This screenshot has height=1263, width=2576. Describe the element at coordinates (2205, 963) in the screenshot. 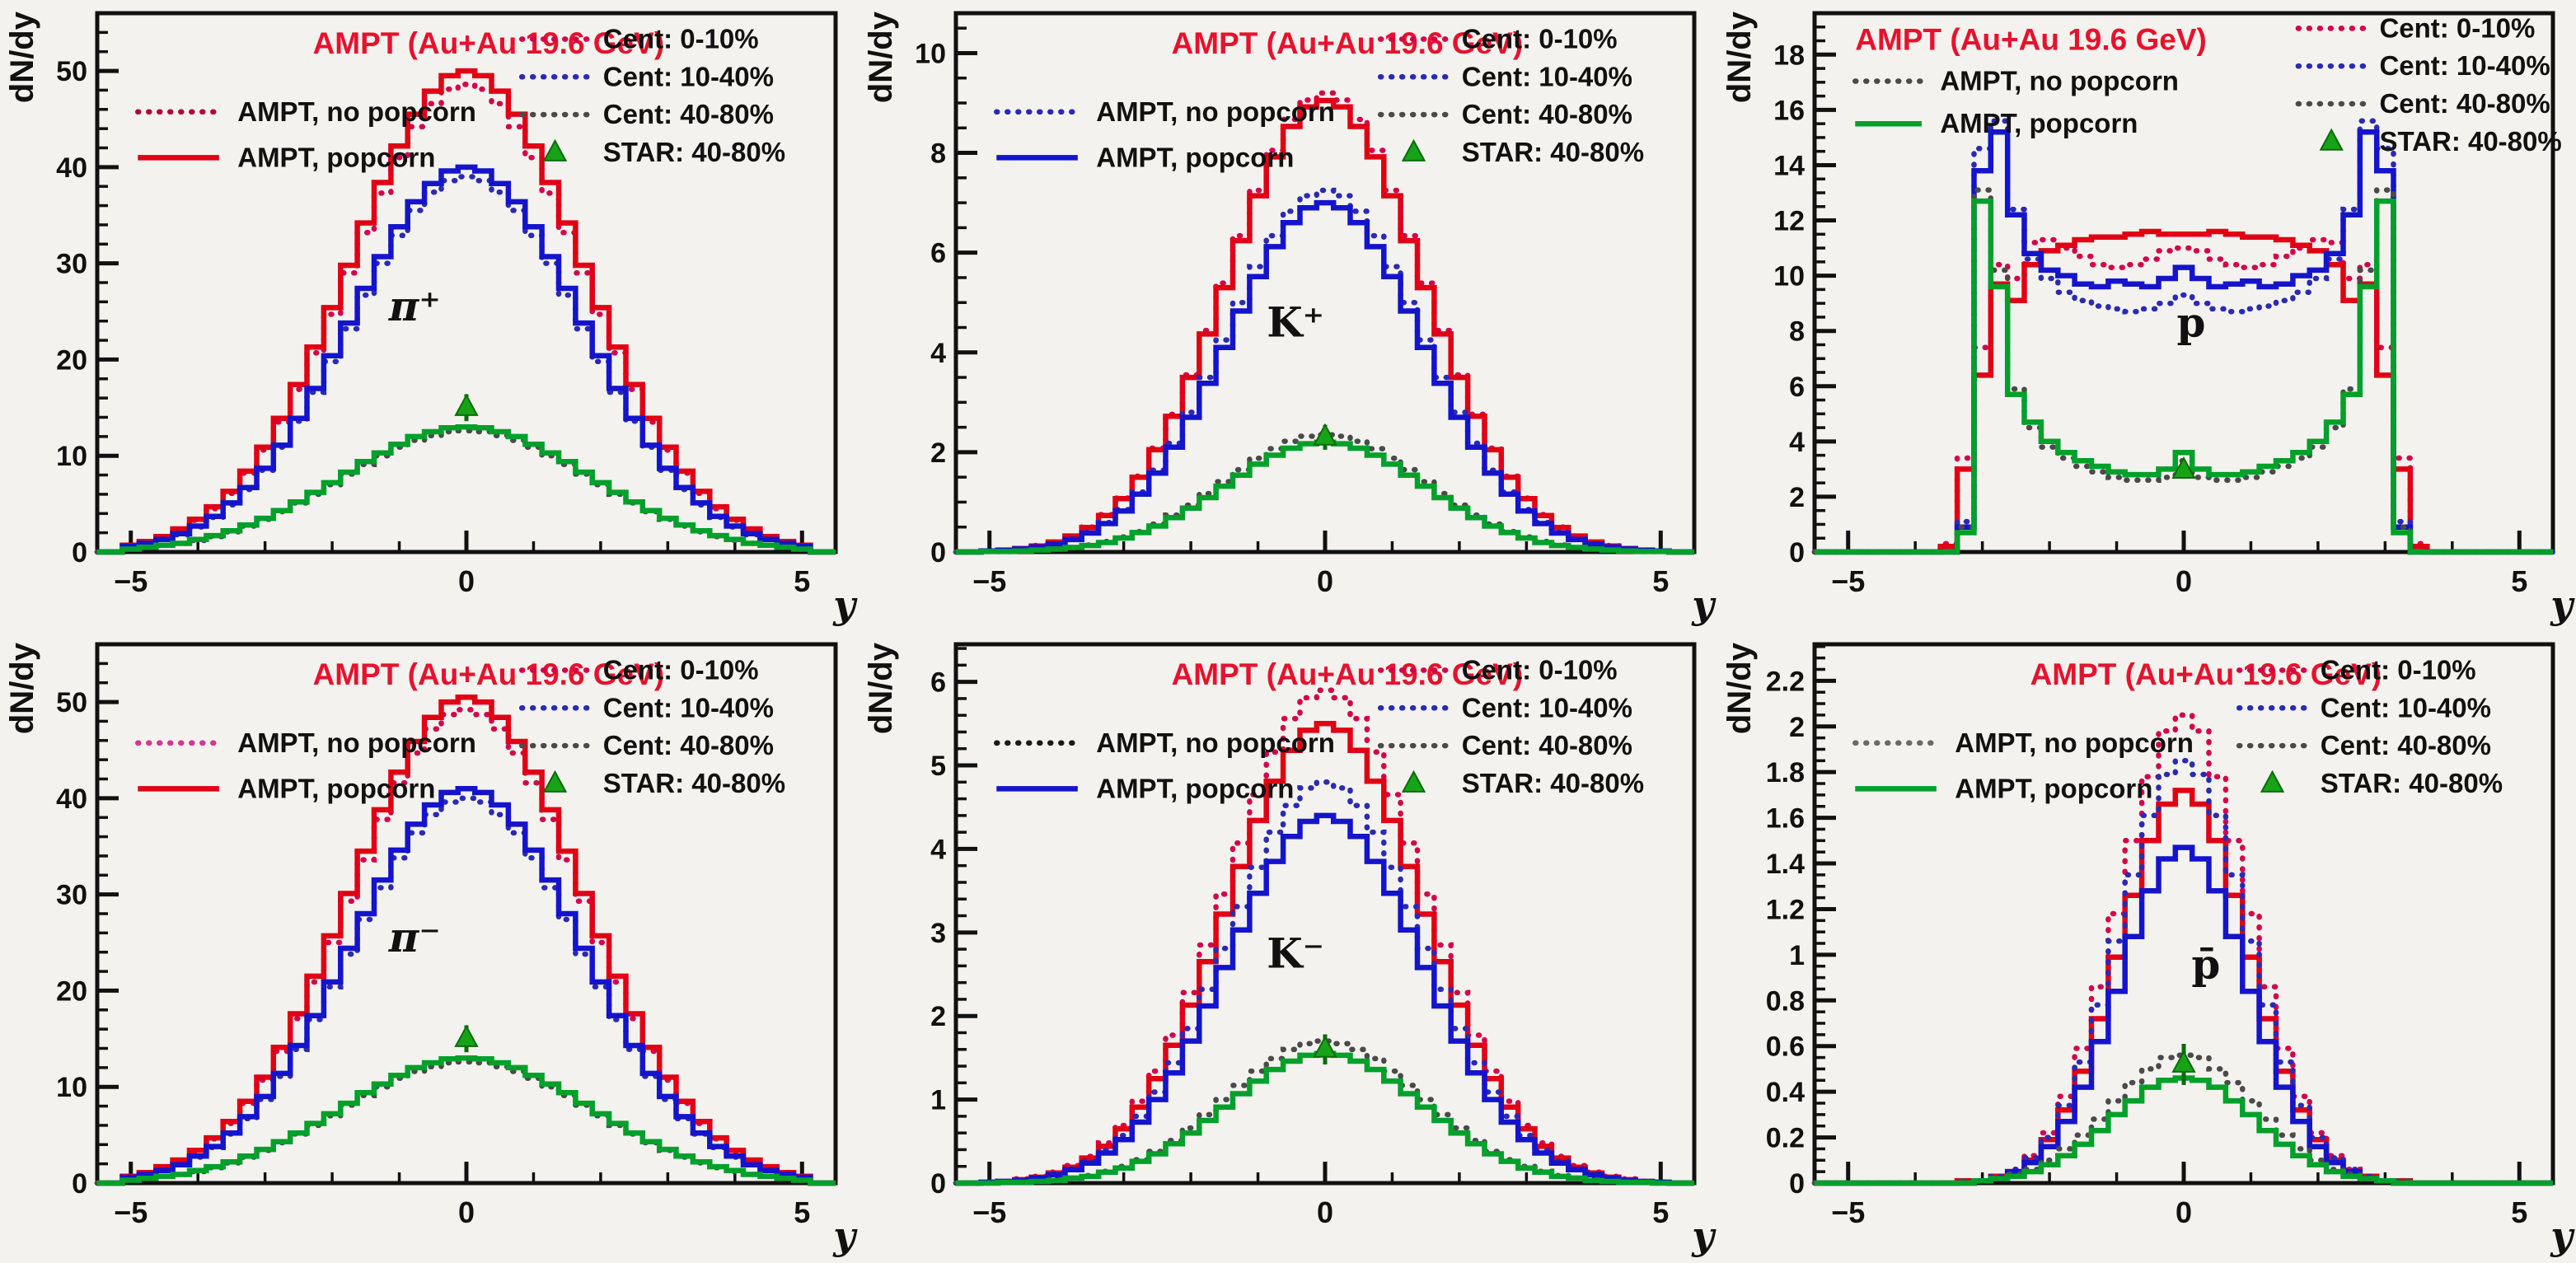

I see `particle-label: p̄` at that location.